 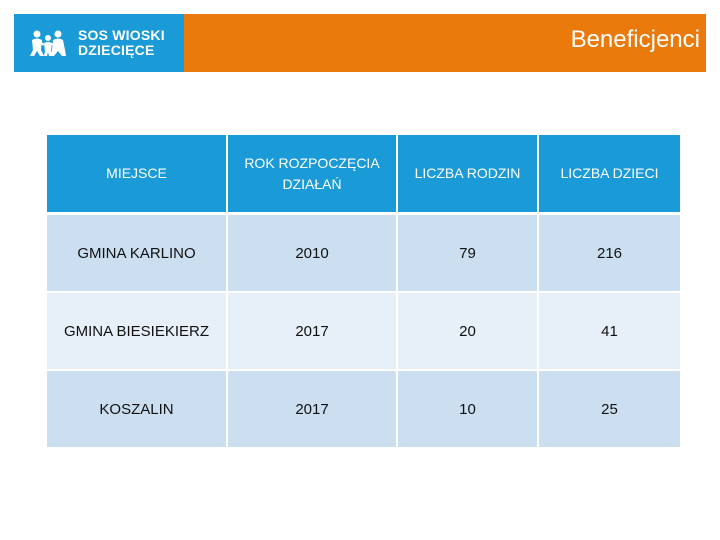 I want to click on logo-line-2: DZIECIĘCE, so click(x=116, y=50).